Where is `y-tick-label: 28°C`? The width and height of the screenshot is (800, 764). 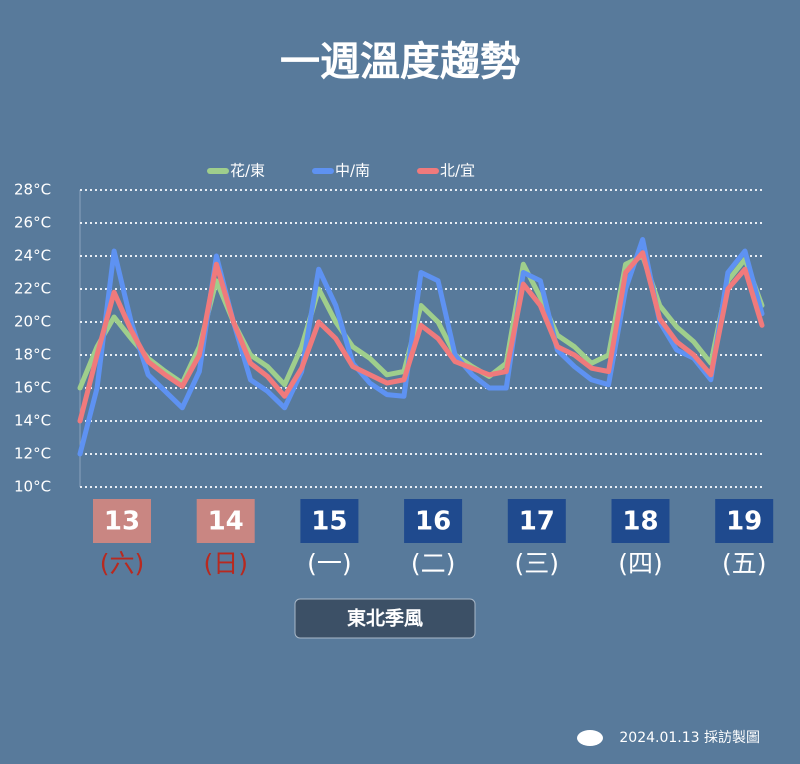
y-tick-label: 28°C is located at coordinates (32, 190).